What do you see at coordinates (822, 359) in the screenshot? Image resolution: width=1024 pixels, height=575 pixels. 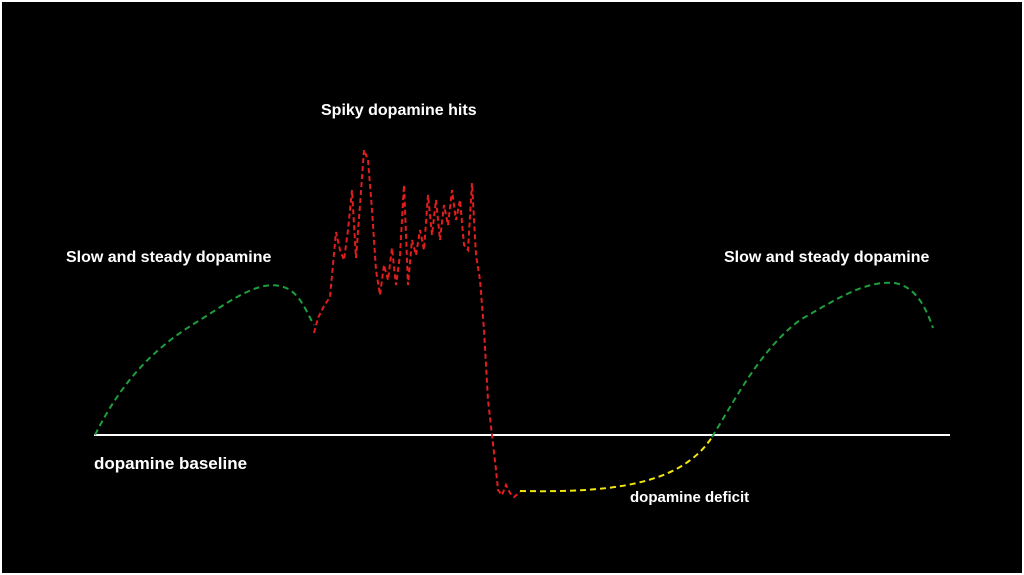 I see `steady-curve-right` at bounding box center [822, 359].